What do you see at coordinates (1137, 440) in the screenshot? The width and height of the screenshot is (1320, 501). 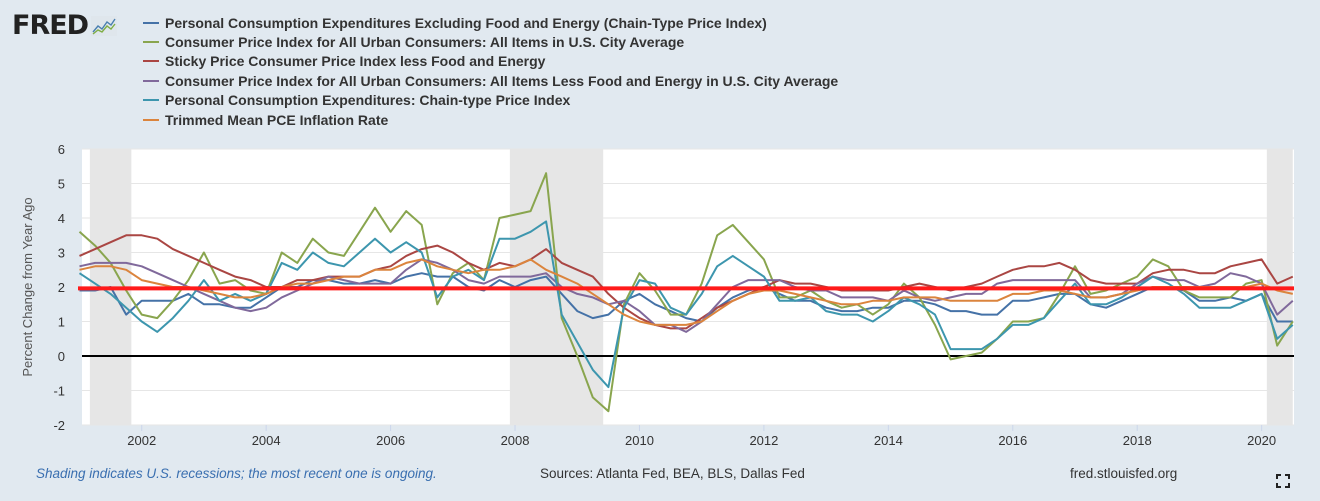 I see `x-tick-label: 2018` at bounding box center [1137, 440].